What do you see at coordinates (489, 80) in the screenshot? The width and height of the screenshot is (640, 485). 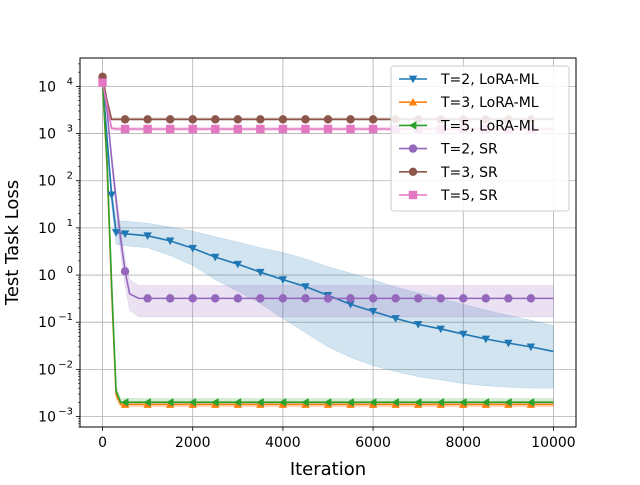 I see `legend-label: T=2, LoRA-ML` at bounding box center [489, 80].